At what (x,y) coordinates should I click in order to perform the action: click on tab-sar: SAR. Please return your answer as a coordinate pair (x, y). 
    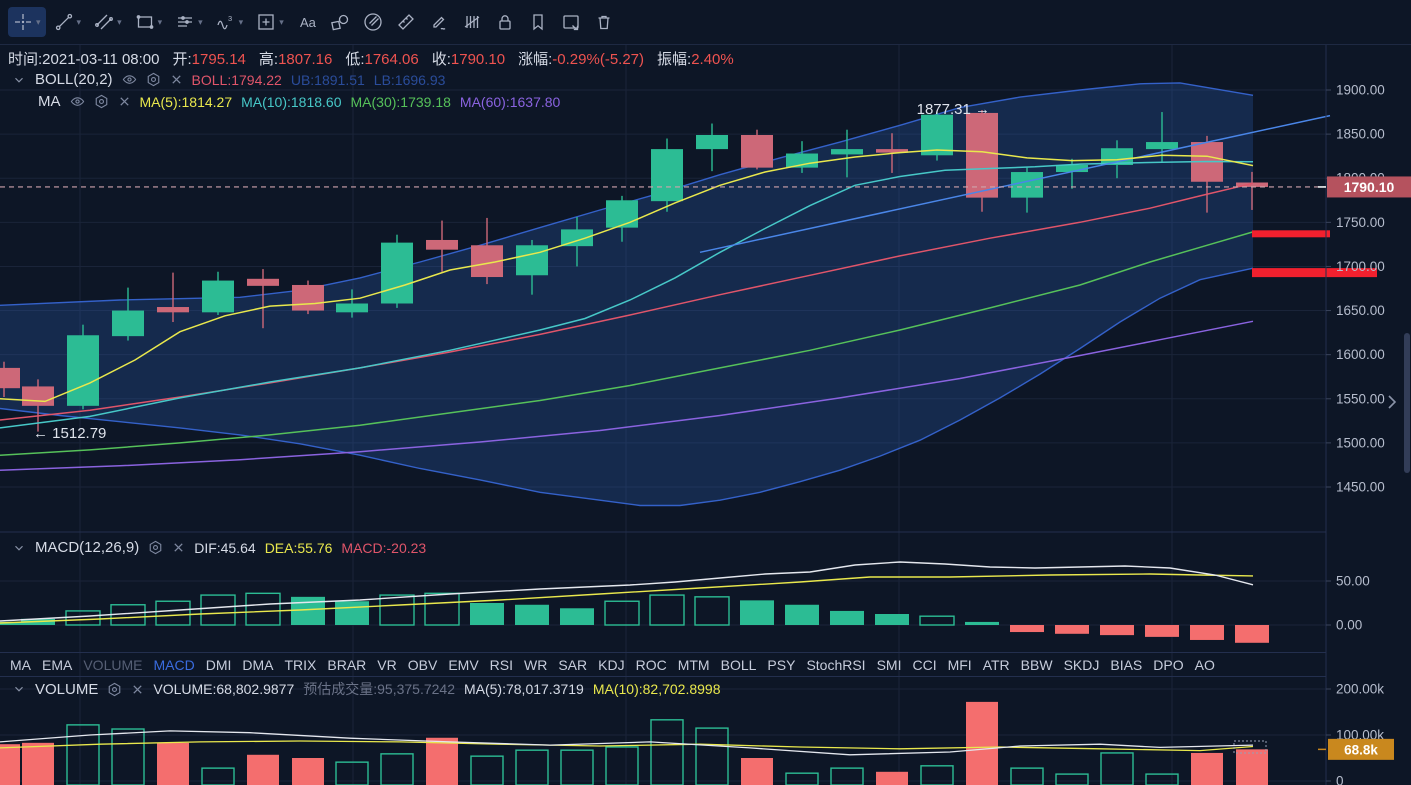
    Looking at the image, I should click on (573, 664).